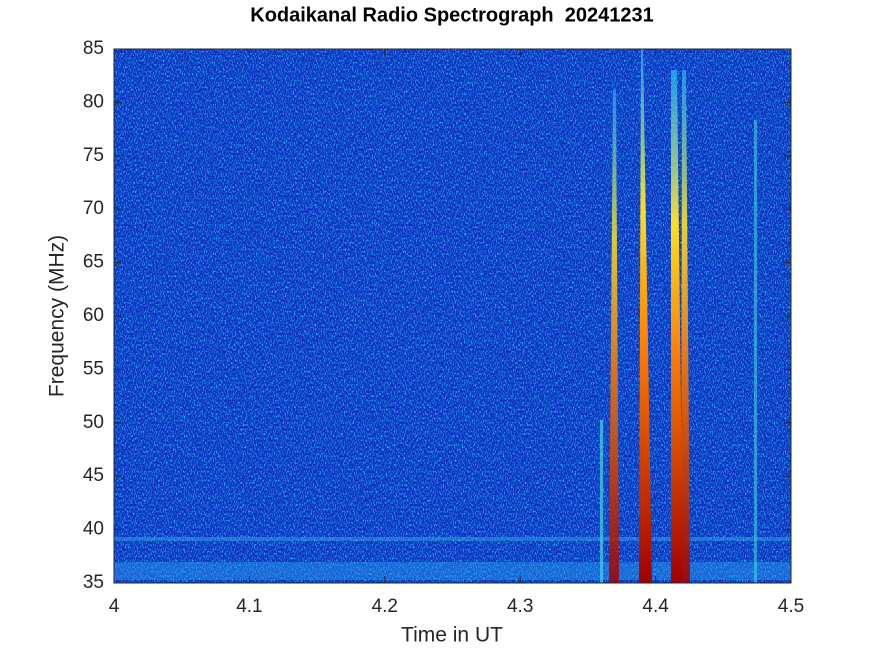 The width and height of the screenshot is (874, 655). Describe the element at coordinates (93, 262) in the screenshot. I see `y-tick-label: 65` at that location.